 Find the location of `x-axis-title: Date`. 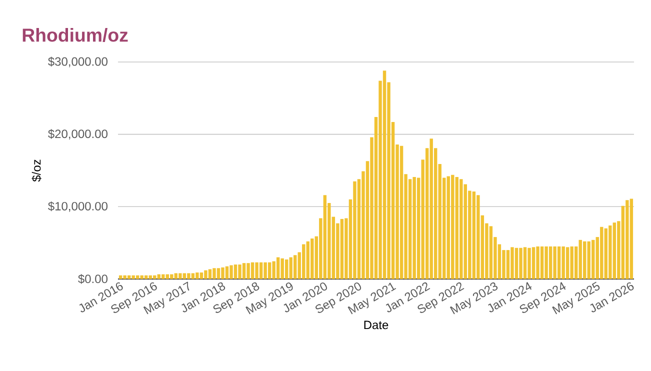

x-axis-title: Date is located at coordinates (376, 325).